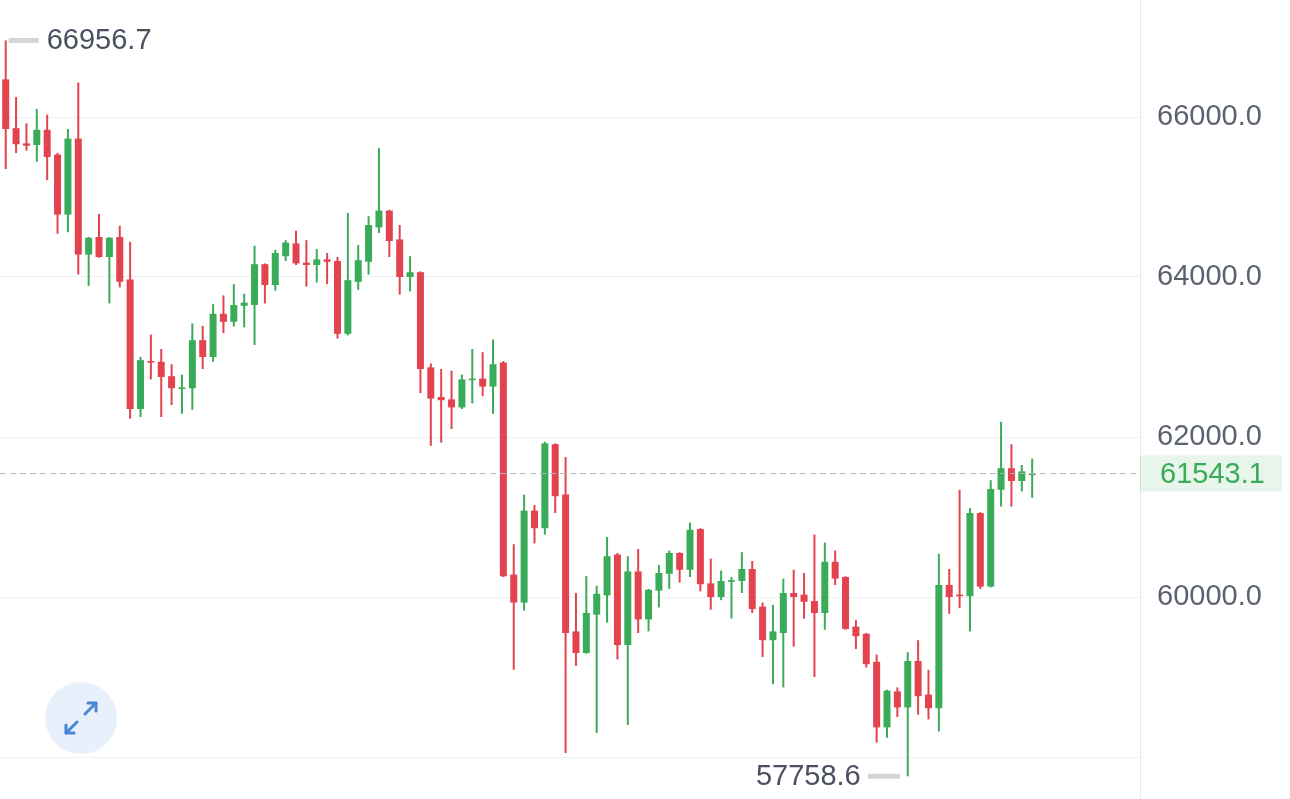  What do you see at coordinates (1209, 115) in the screenshot?
I see `y-tick-label: 66000.0` at bounding box center [1209, 115].